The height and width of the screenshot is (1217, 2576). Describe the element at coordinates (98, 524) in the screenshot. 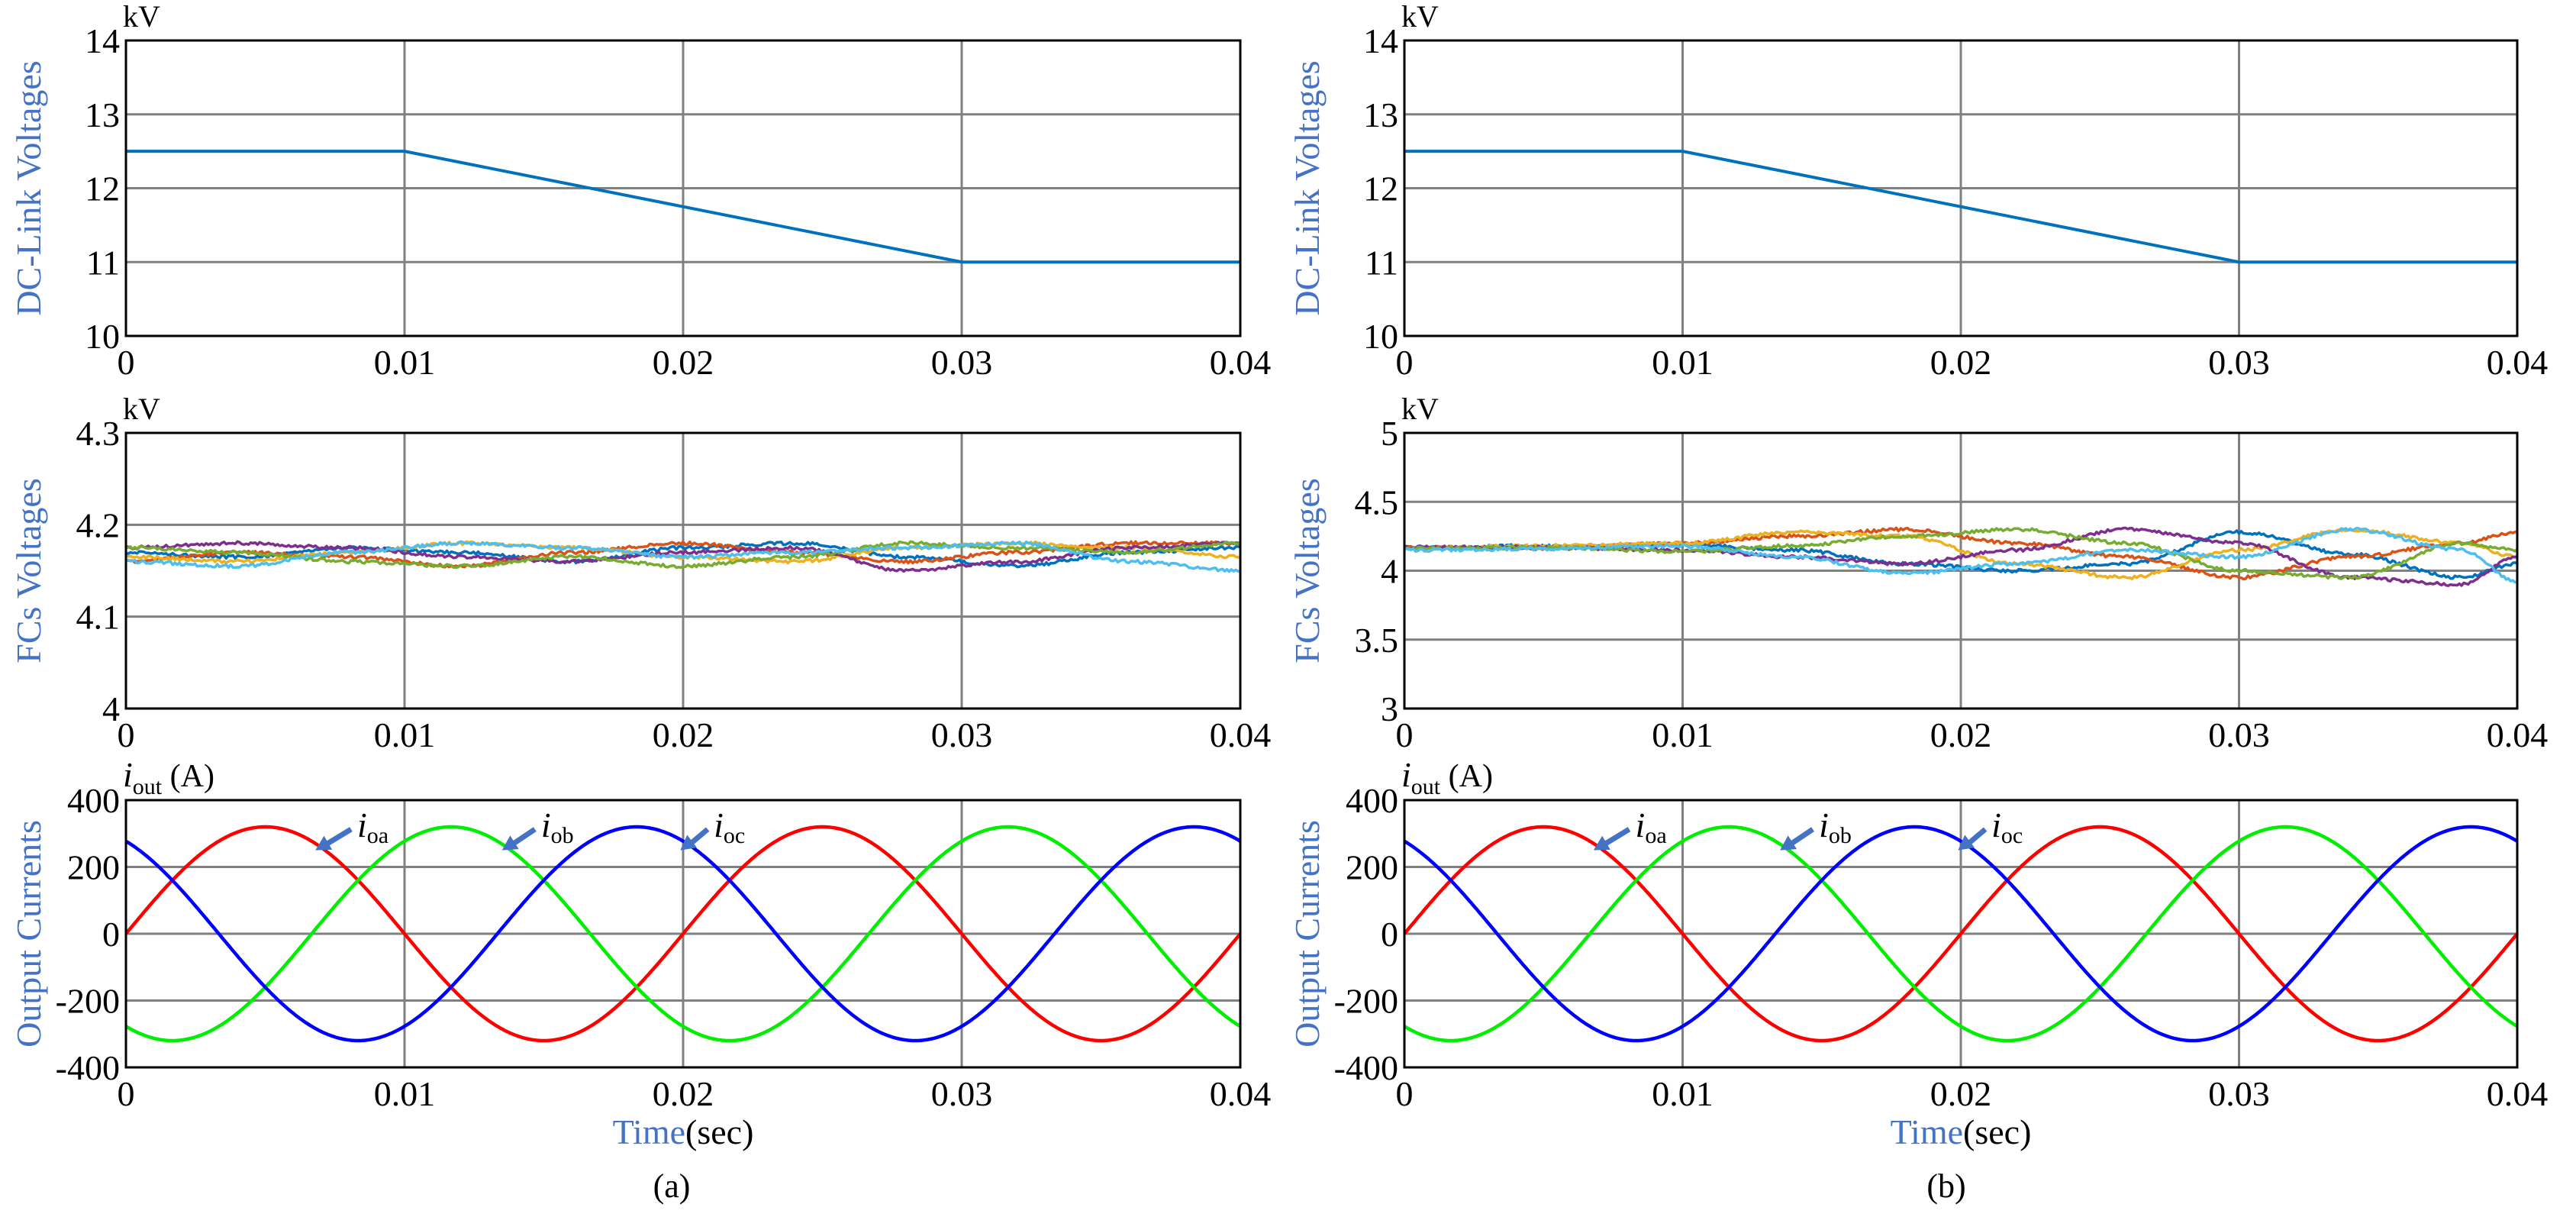

I see `y-tick-label: 4.2` at that location.